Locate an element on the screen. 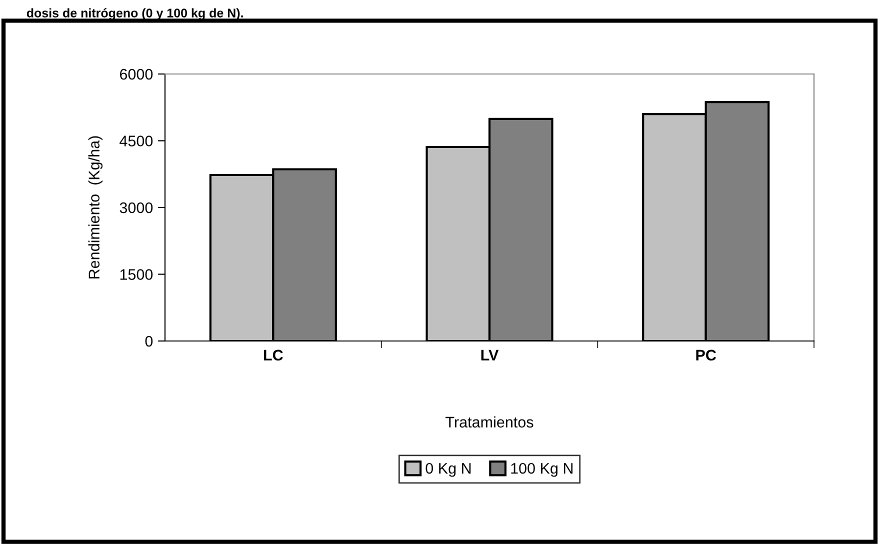 This screenshot has width=879, height=544. y-axis-title: Rendimiento (Kg/ha) is located at coordinates (95, 207).